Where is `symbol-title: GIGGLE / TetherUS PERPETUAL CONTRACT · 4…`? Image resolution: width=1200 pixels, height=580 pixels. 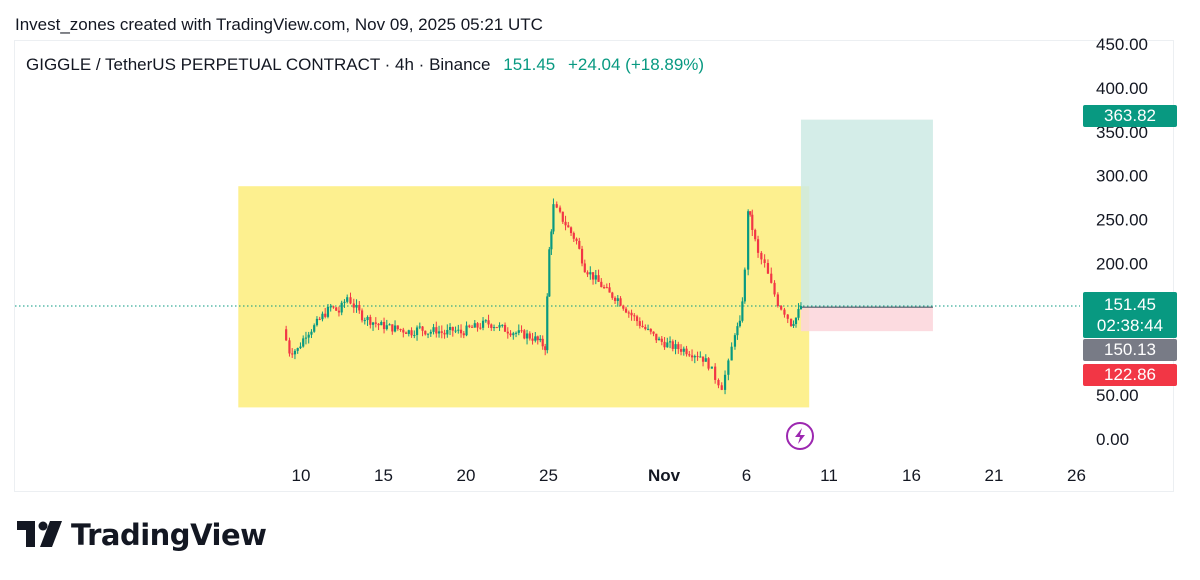
symbol-title: GIGGLE / TetherUS PERPETUAL CONTRACT · 4… is located at coordinates (258, 64).